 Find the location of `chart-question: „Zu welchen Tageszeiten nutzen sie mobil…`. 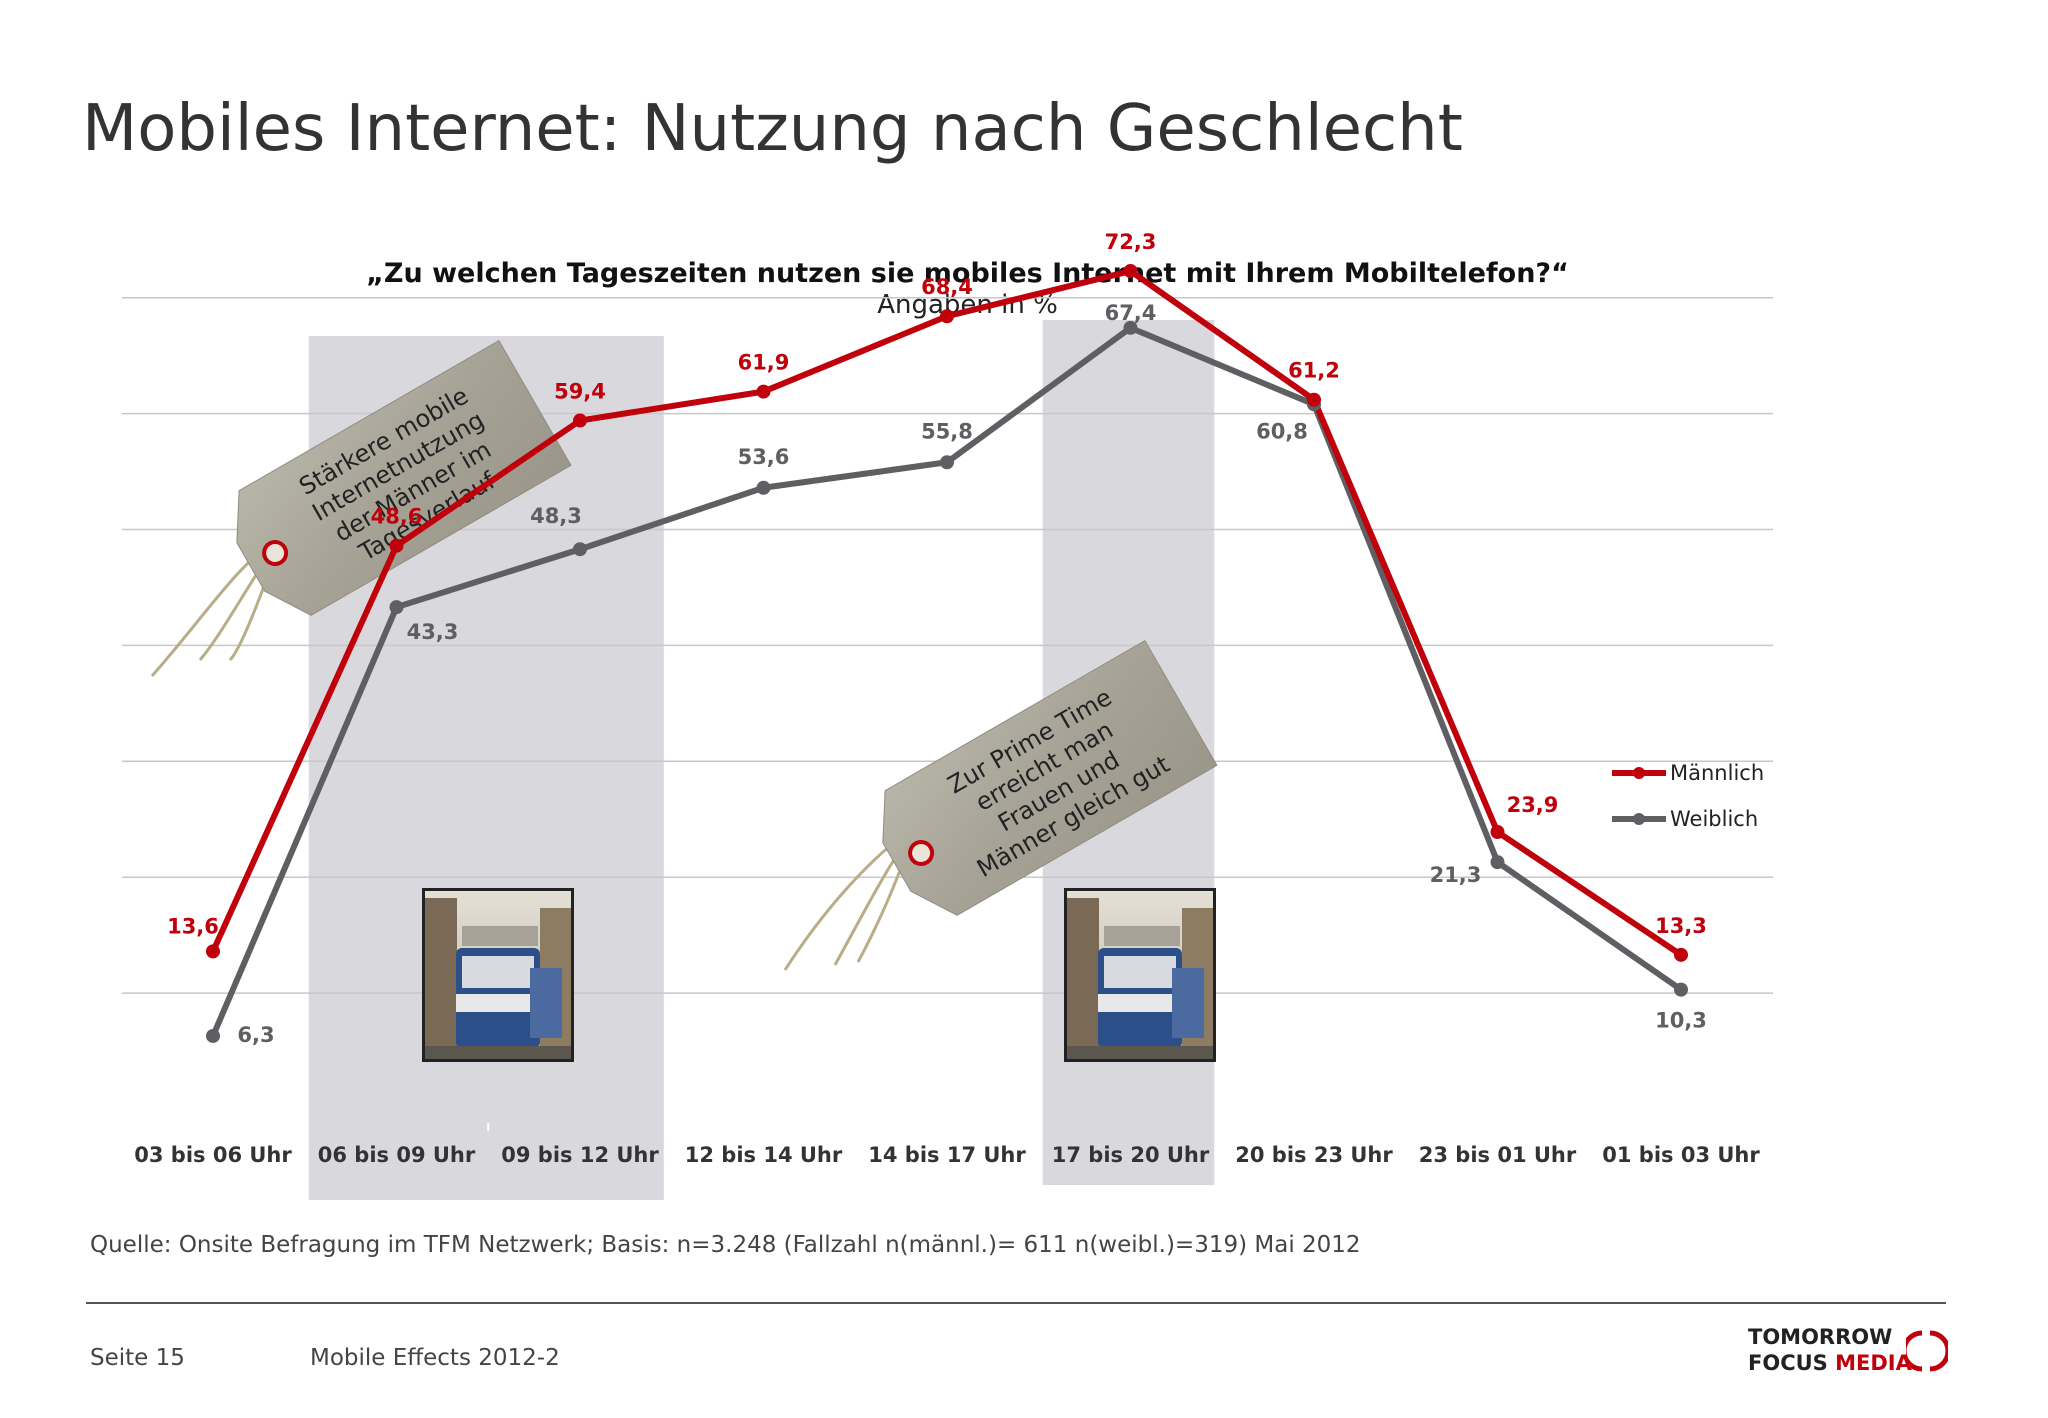

chart-question: „Zu welchen Tageszeiten nutzen sie mobil… is located at coordinates (967, 273).